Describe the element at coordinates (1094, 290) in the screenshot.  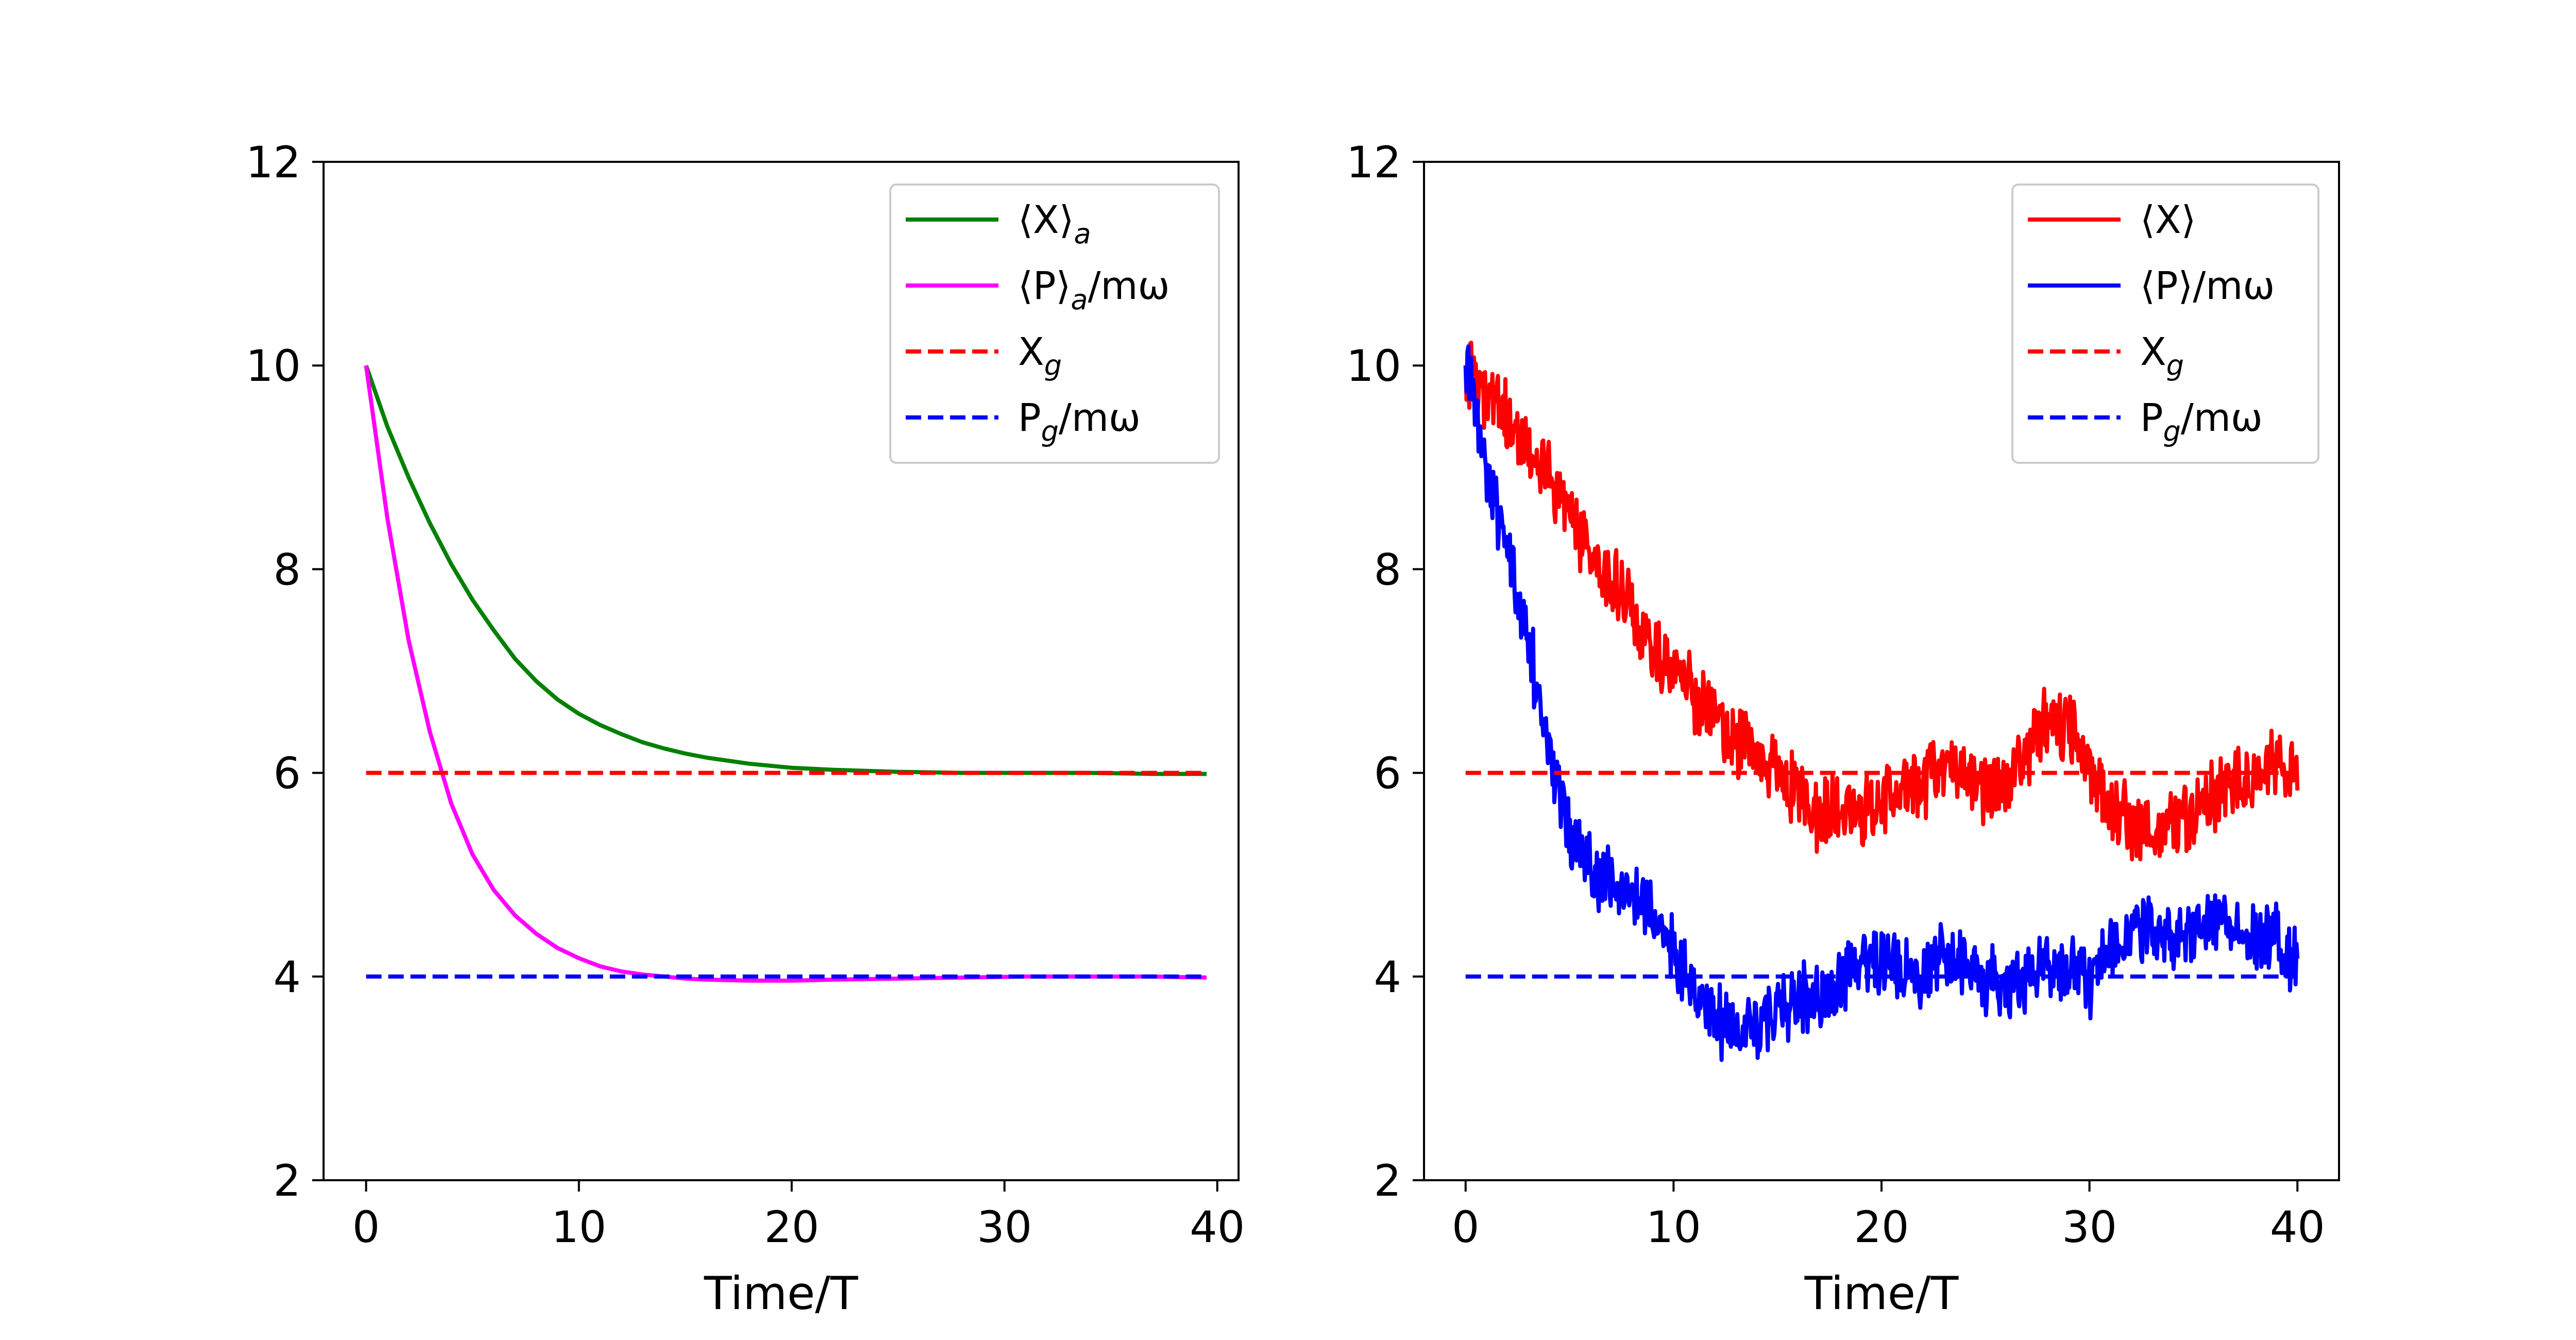
I see `legend-label-p-a: ⟨P⟩a/mω` at that location.